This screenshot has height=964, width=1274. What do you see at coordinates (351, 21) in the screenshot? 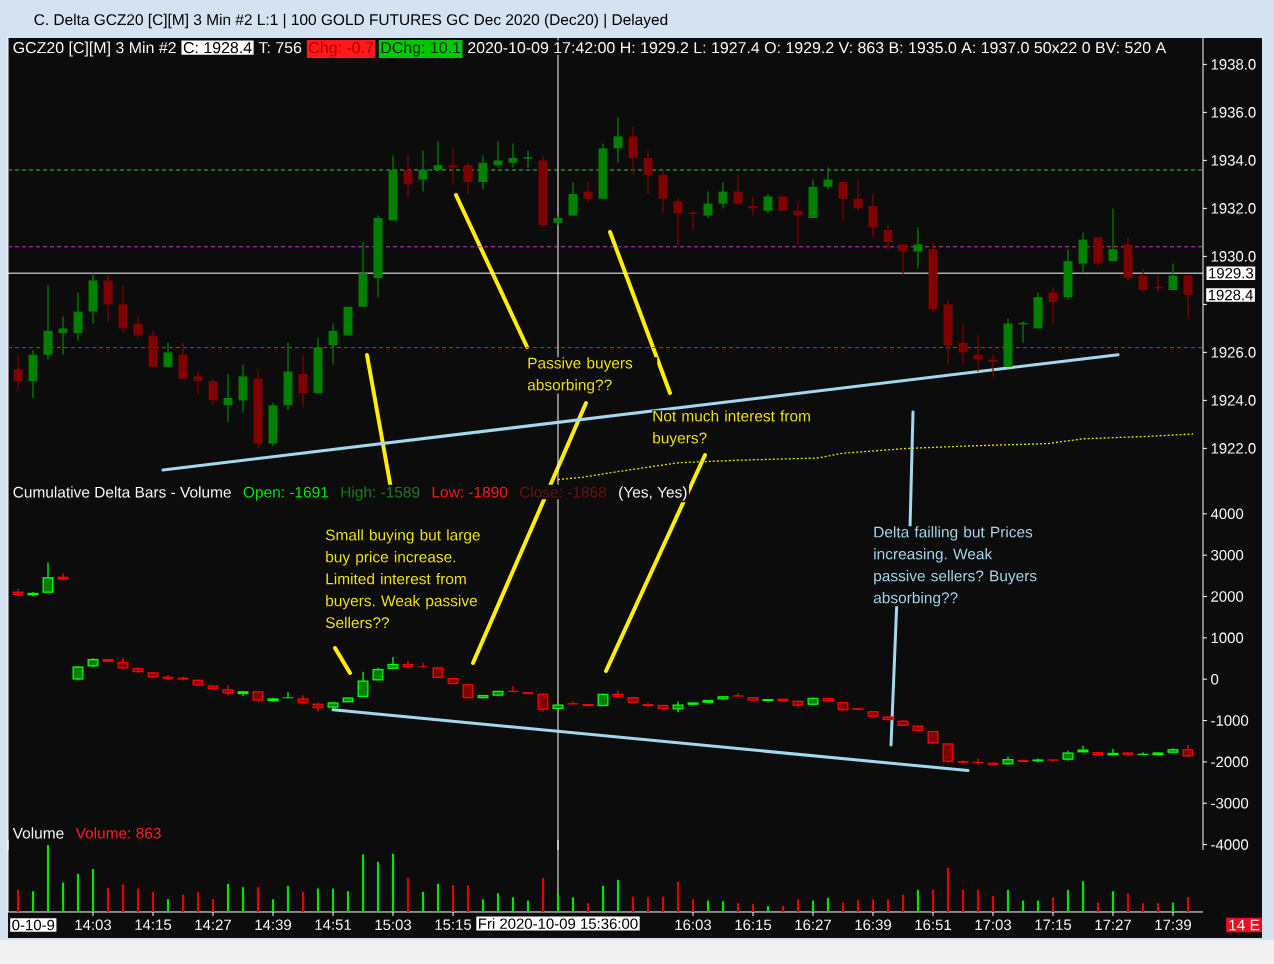
I see `chart-title: C. Delta GCZ20 [C][M] 3 Min #2 L:1 | 100 GOLD FUTURES GC Dec 2020 (Dec20) | Delayed` at bounding box center [351, 21].